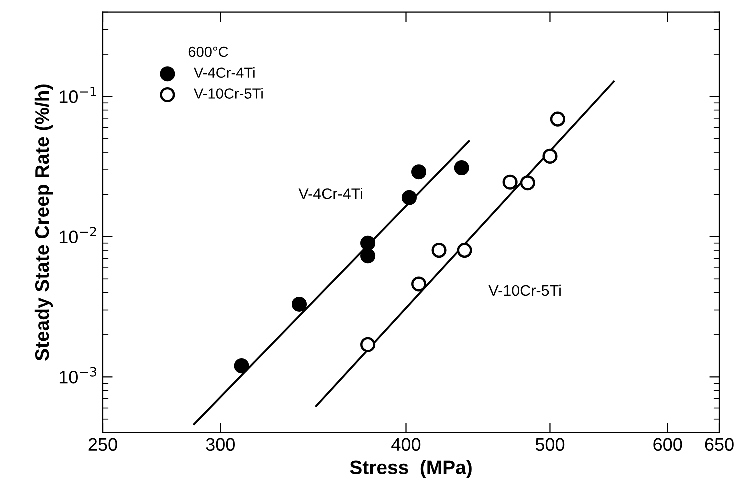 This screenshot has width=741, height=492. Describe the element at coordinates (224, 72) in the screenshot. I see `legend-label: V-4Cr-4Ti` at that location.